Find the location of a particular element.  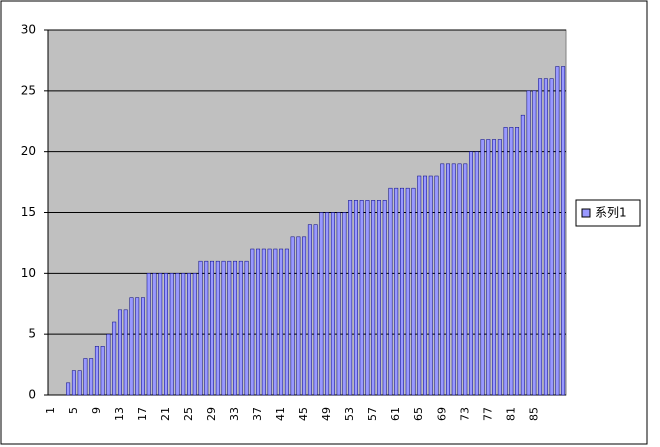

x-tick-label: 9 is located at coordinates (96, 410).